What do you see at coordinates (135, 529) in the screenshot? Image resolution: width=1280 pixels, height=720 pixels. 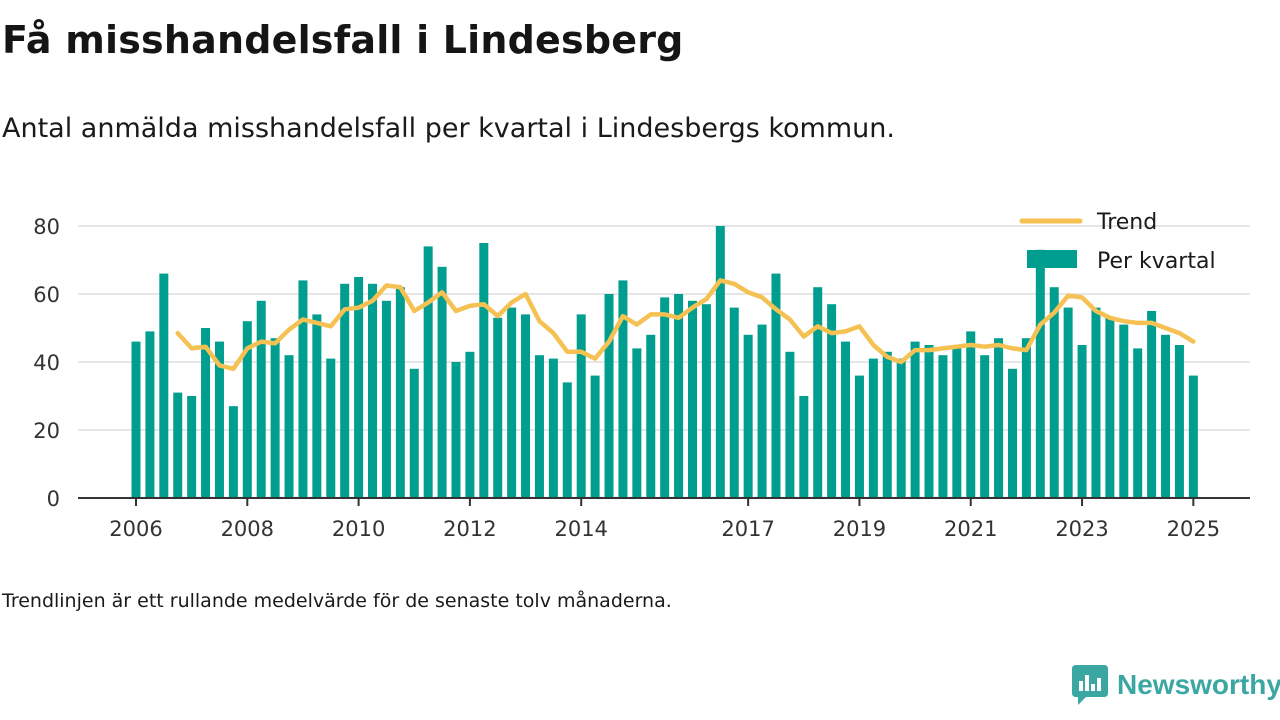 I see `x-tick-label-2006: 2006` at bounding box center [135, 529].